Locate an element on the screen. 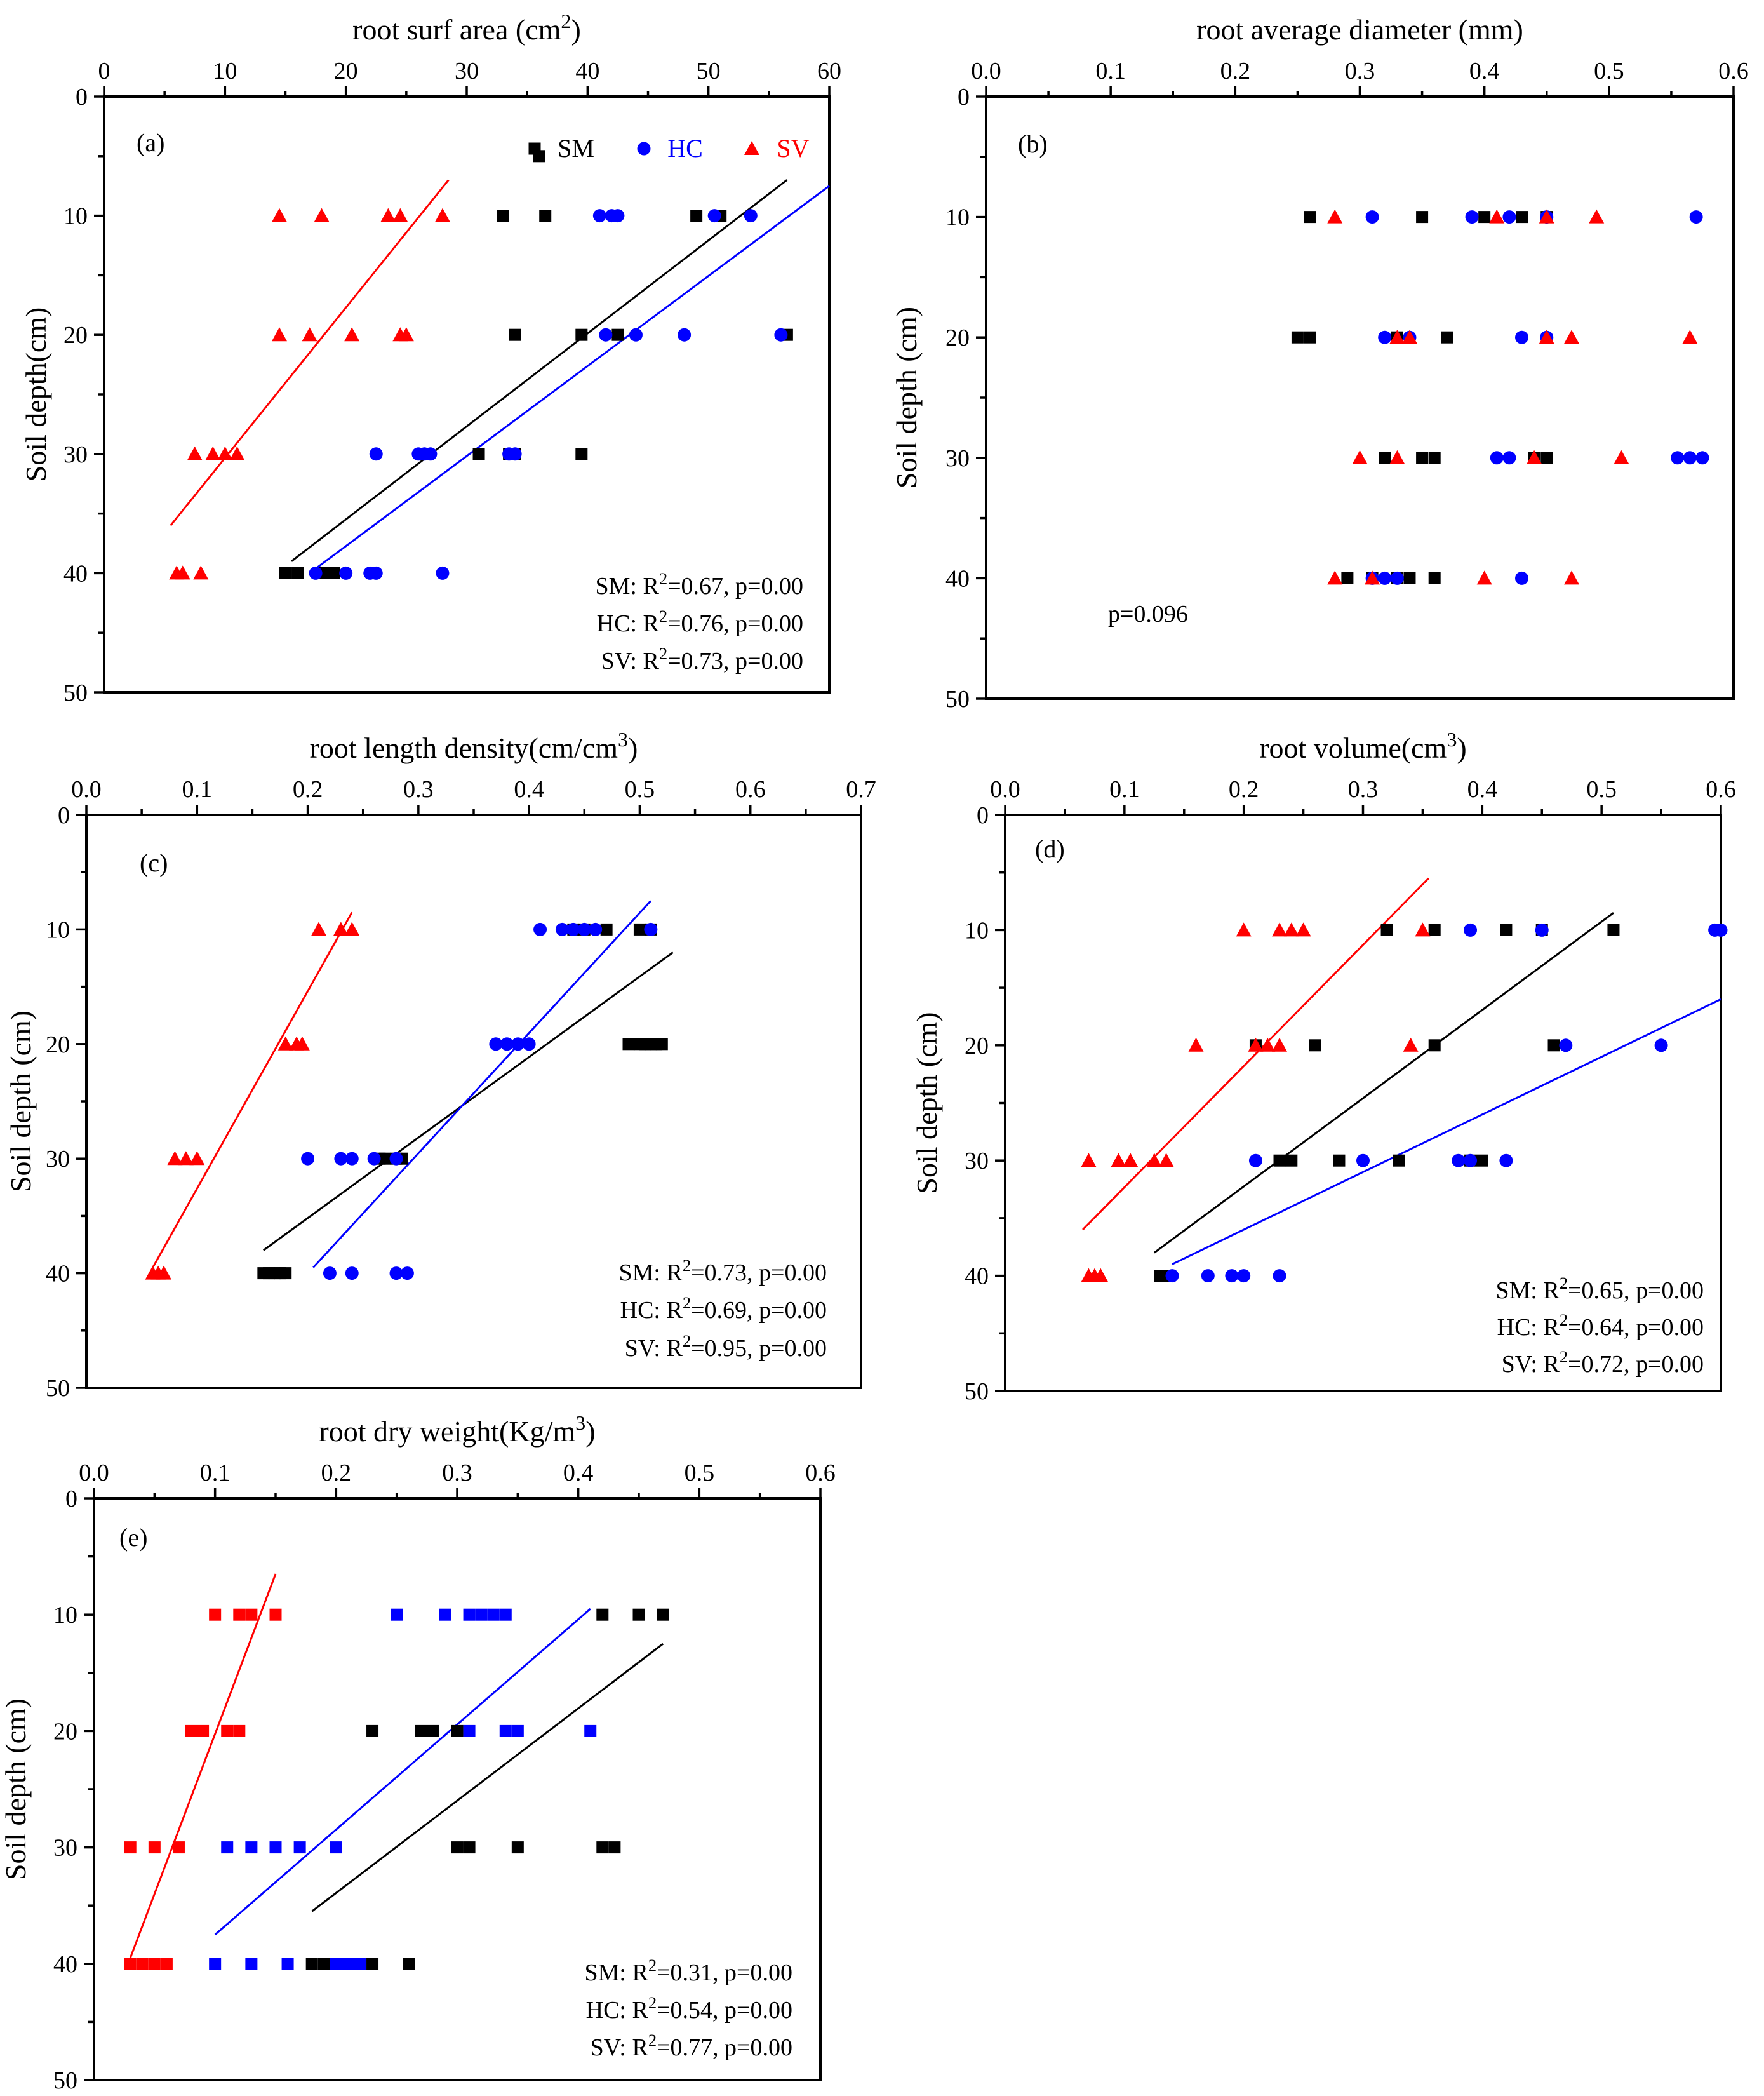 This screenshot has height=2096, width=1764. x-tick-label: 0.6 is located at coordinates (820, 1473).